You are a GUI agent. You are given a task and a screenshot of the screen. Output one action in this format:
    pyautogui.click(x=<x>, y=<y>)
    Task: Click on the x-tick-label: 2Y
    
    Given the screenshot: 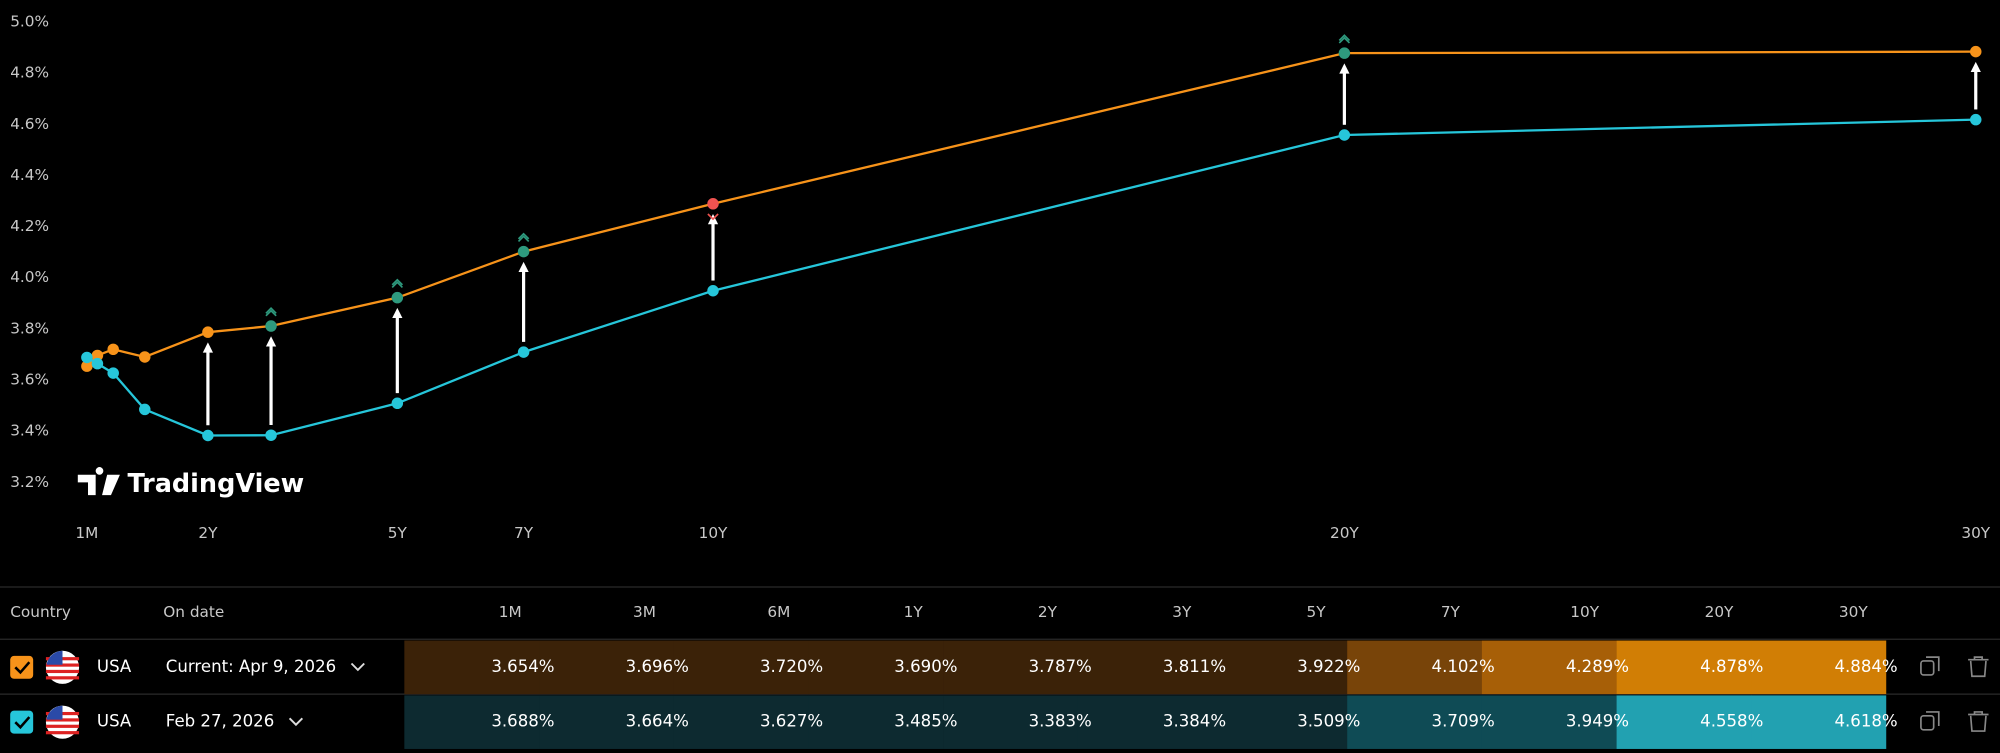 What is the action you would take?
    pyautogui.click(x=208, y=533)
    